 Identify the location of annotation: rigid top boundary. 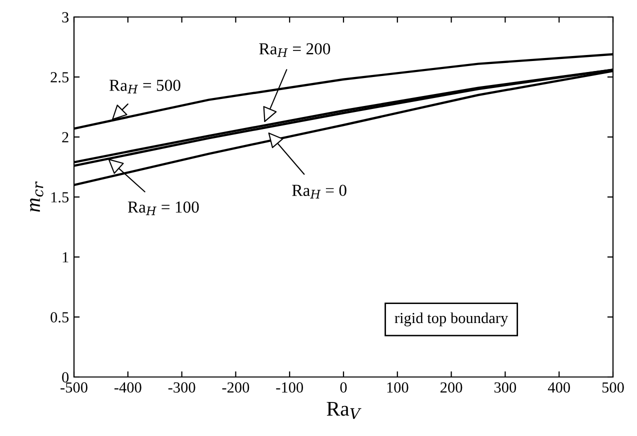
(451, 319).